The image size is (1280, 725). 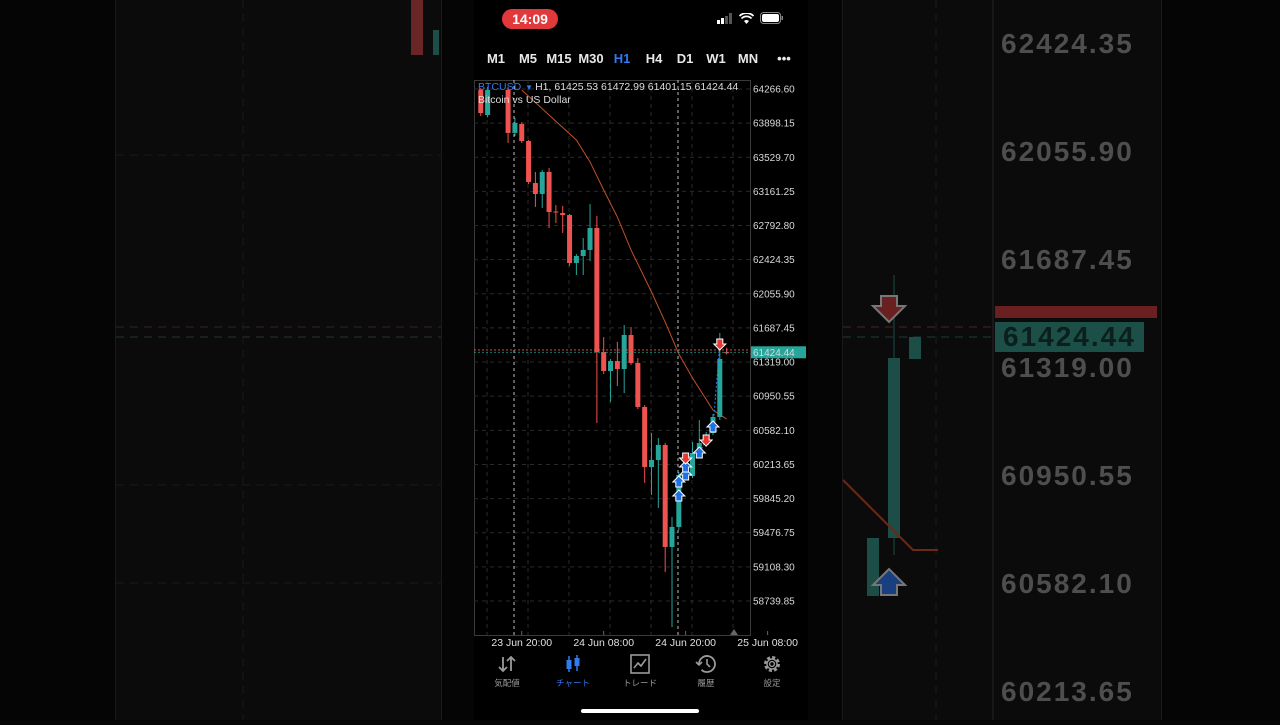 I want to click on x-tick-label: 24 Jun 20:00, so click(x=685, y=643).